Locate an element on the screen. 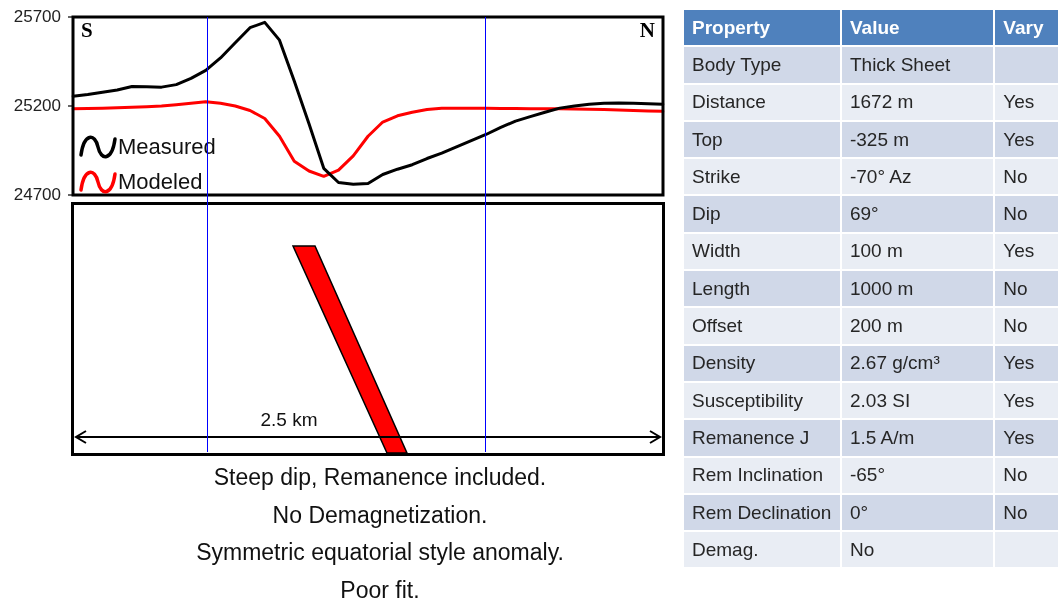  category-label: Property is located at coordinates (762, 28).